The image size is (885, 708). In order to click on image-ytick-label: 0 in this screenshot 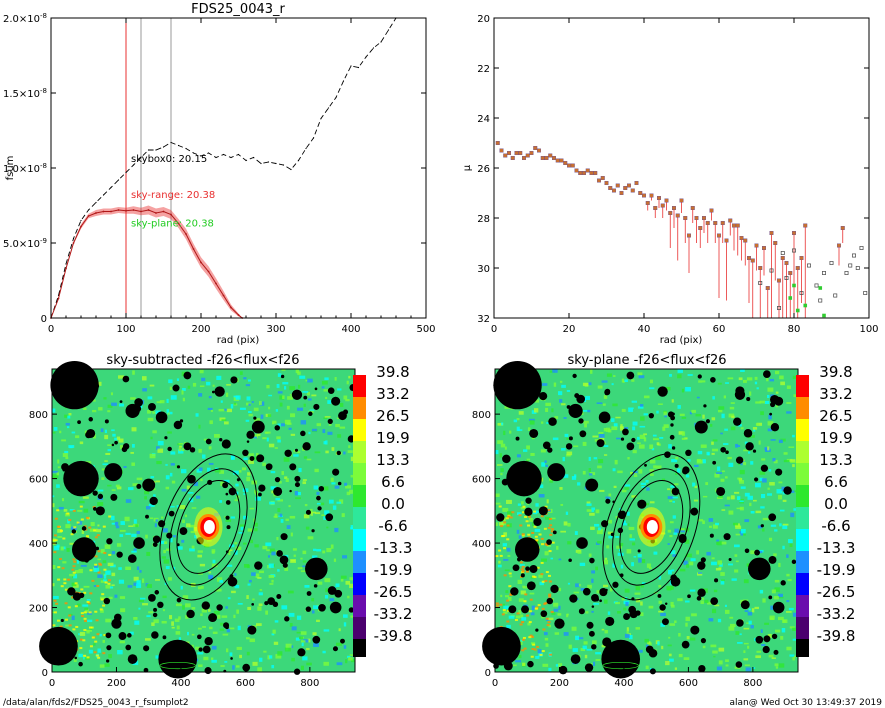, I will do `click(488, 673)`.